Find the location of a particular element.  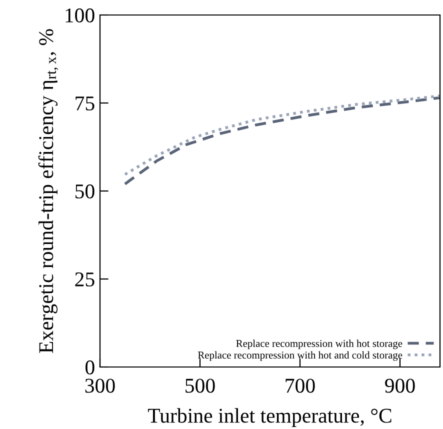

x-tick-label: 300 is located at coordinates (100, 385).